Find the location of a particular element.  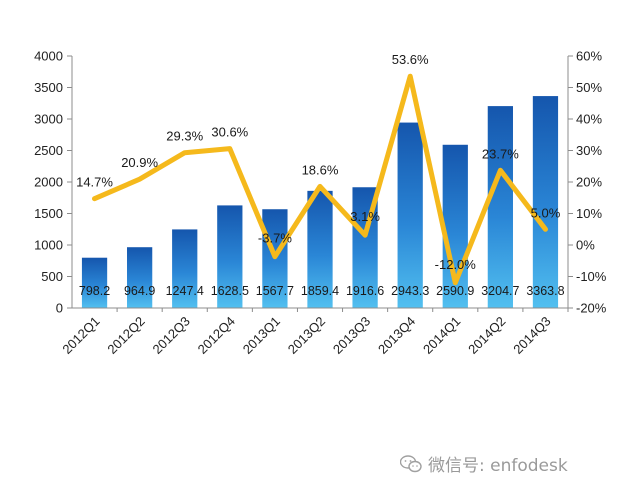

x-tick-label: 2013Q2 is located at coordinates (306, 335).